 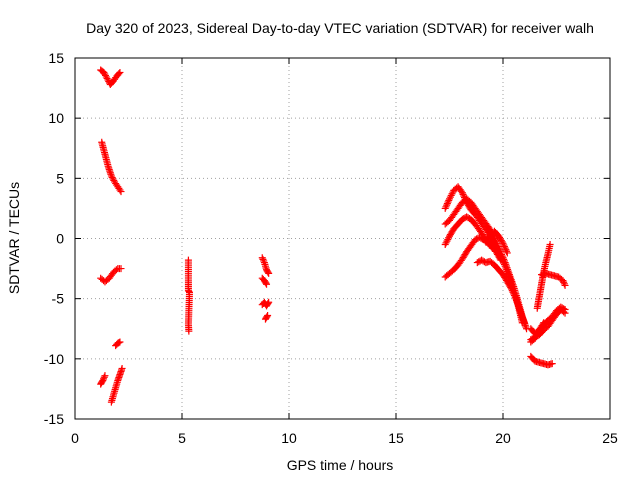 What do you see at coordinates (54, 419) in the screenshot?
I see `y-tick-label: -15` at bounding box center [54, 419].